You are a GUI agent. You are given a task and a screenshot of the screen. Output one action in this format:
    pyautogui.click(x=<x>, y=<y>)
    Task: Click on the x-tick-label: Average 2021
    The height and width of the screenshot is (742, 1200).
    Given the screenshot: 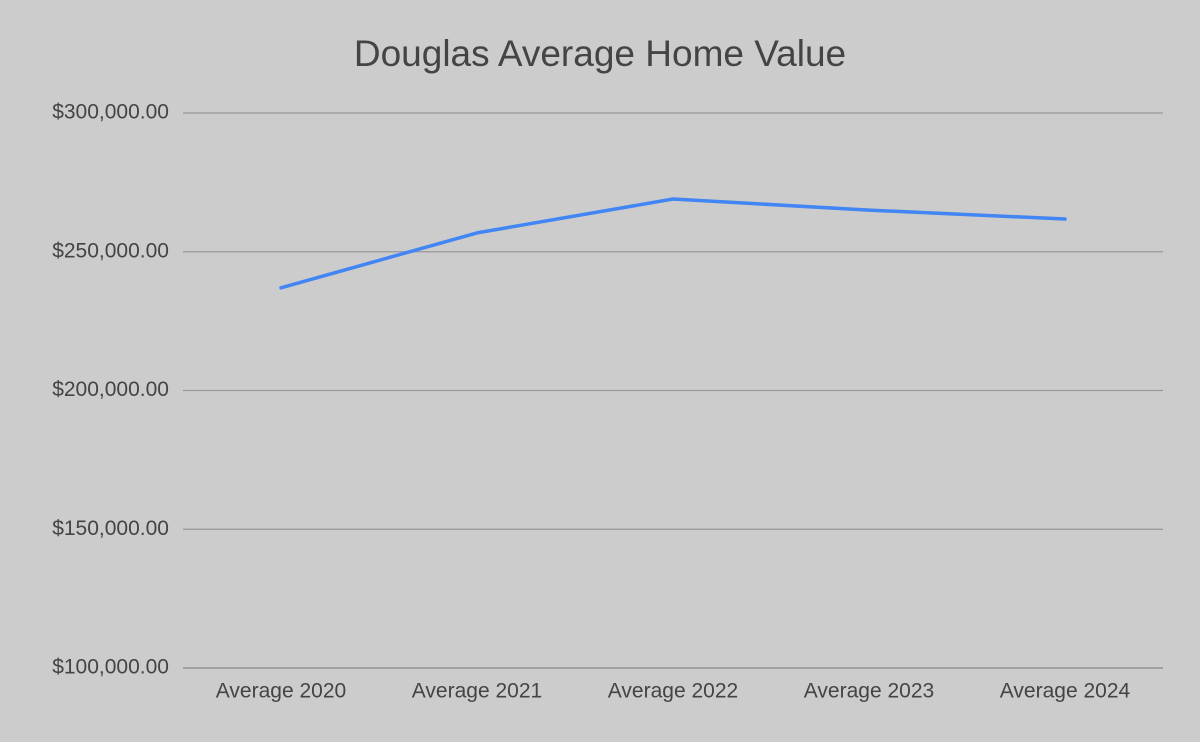 What is the action you would take?
    pyautogui.click(x=477, y=691)
    